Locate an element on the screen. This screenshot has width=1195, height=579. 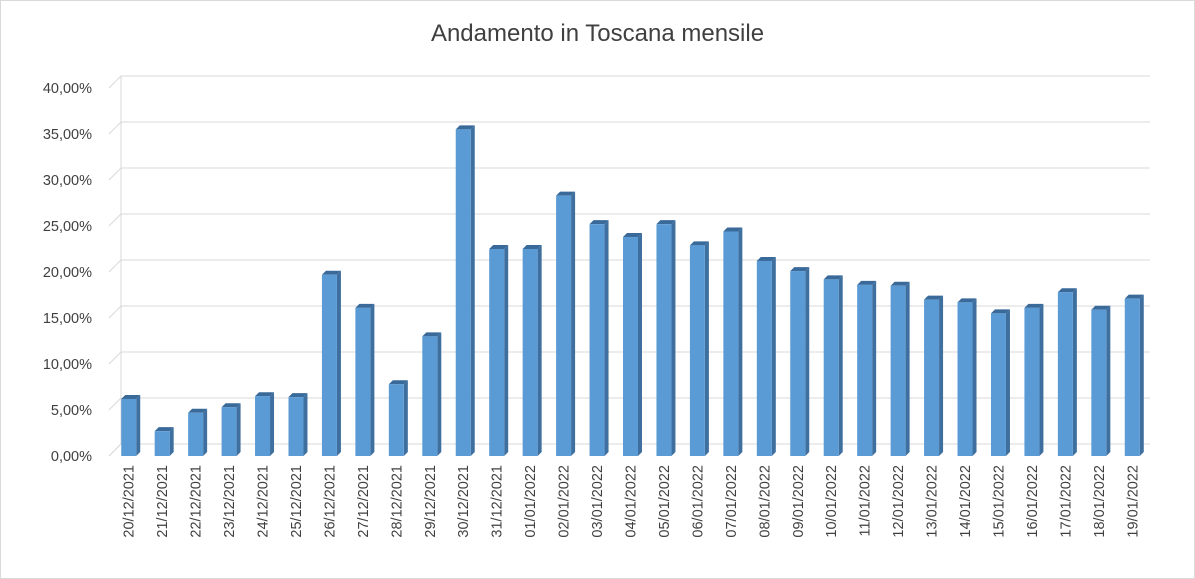
y-tick-label: 10,00% is located at coordinates (67, 365).